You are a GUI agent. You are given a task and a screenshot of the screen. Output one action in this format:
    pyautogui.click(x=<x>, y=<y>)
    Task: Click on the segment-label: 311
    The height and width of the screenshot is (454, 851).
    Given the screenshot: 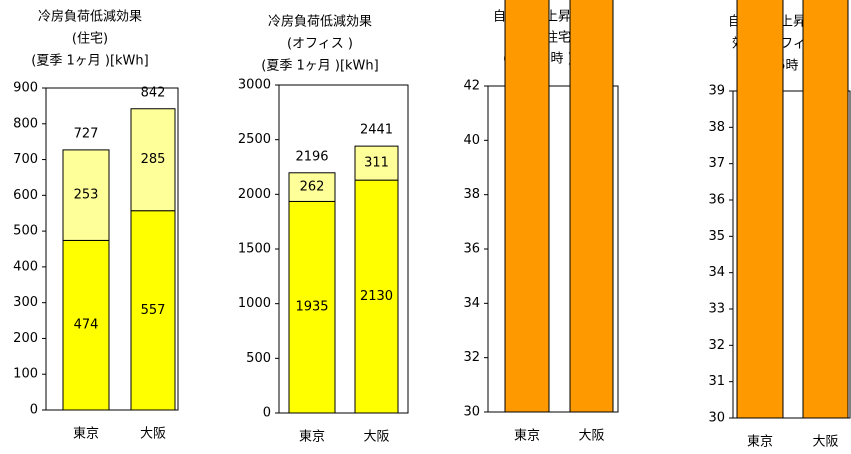 What is the action you would take?
    pyautogui.click(x=376, y=163)
    